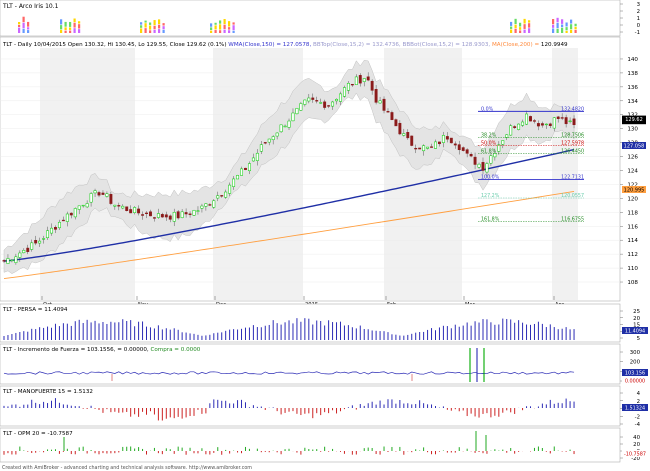 Image resolution: width=650 pixels, height=471 pixels. I want to click on fib-level-label: 38.2%, so click(489, 135).